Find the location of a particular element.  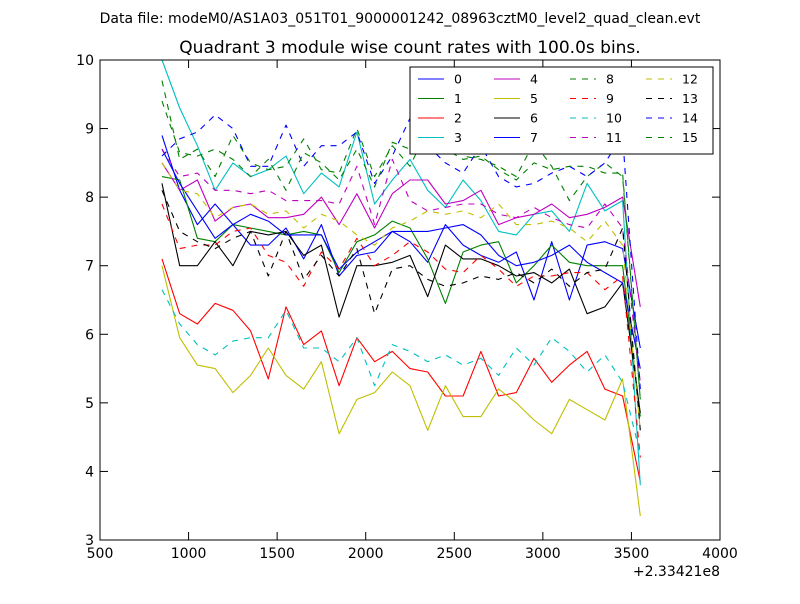

legend-label-3: 3 is located at coordinates (458, 137).